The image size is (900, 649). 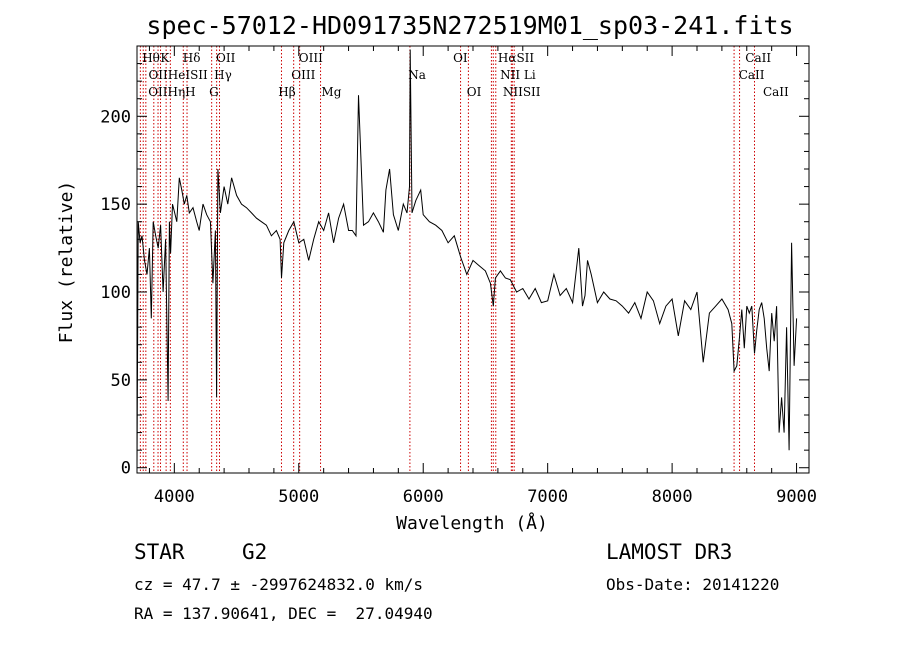 What do you see at coordinates (214, 92) in the screenshot?
I see `line-label-14: G` at bounding box center [214, 92].